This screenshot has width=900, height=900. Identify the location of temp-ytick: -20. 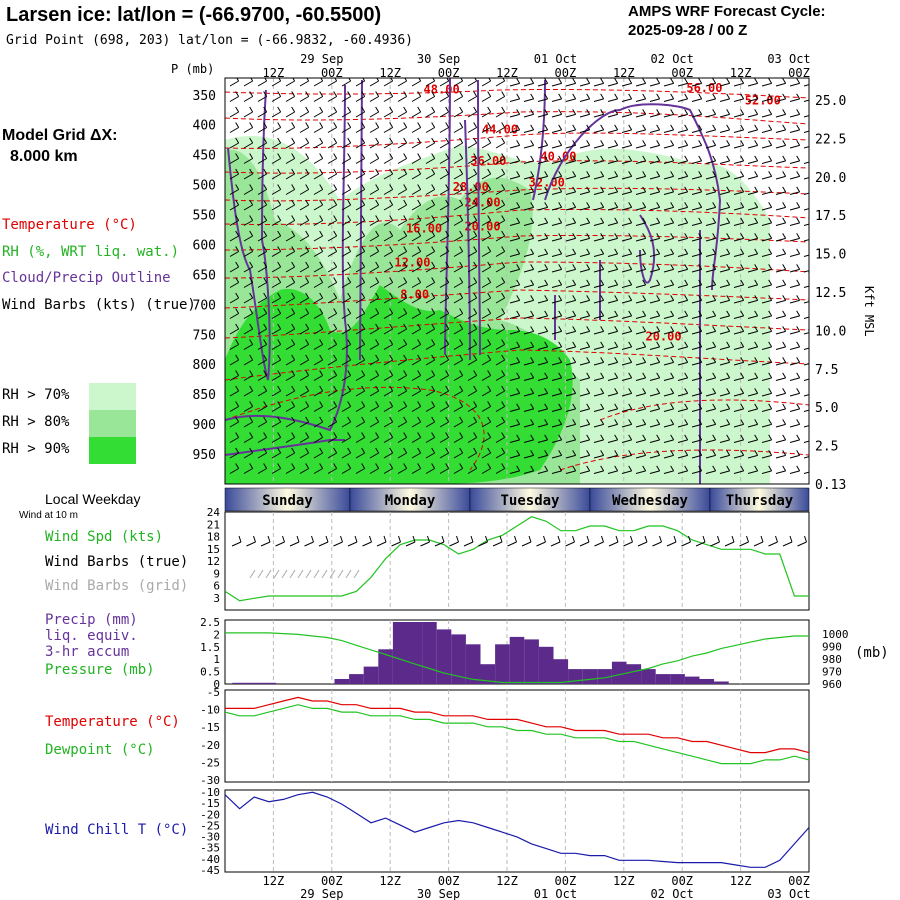
(210, 745).